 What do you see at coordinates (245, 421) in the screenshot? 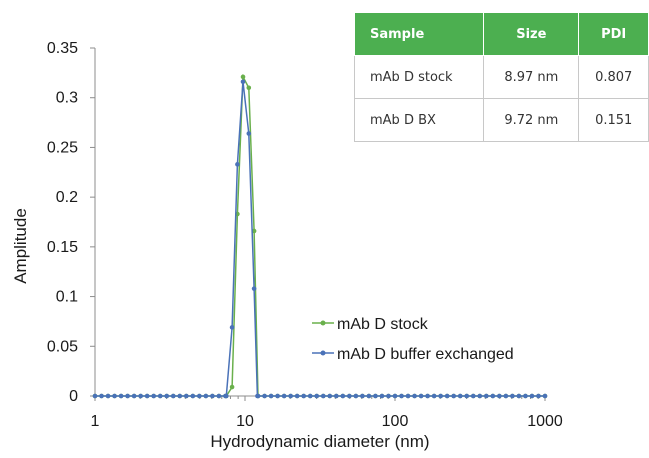
I see `x-tick-label: 10` at bounding box center [245, 421].